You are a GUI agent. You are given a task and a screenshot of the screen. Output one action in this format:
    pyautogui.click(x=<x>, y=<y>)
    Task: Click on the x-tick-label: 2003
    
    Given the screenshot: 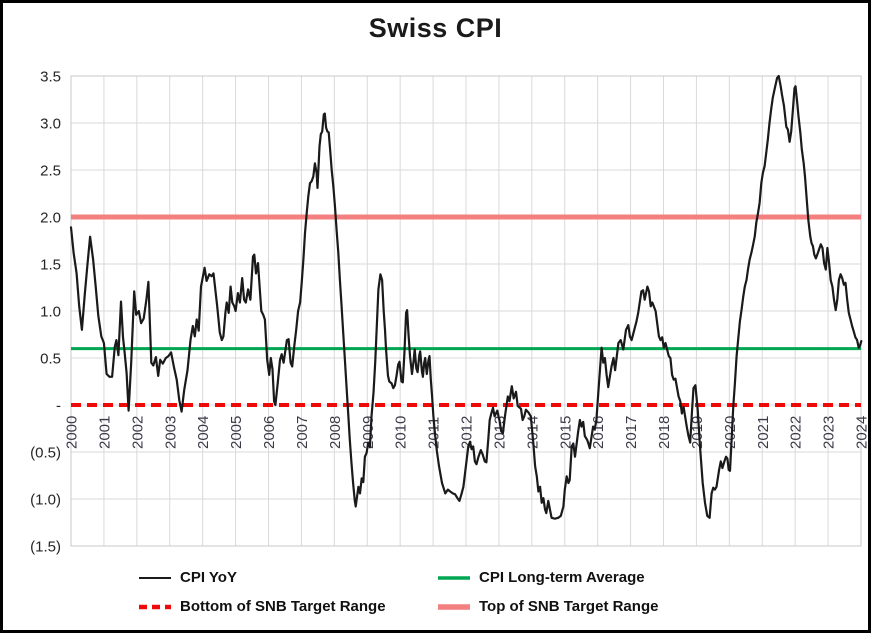 What is the action you would take?
    pyautogui.click(x=170, y=432)
    